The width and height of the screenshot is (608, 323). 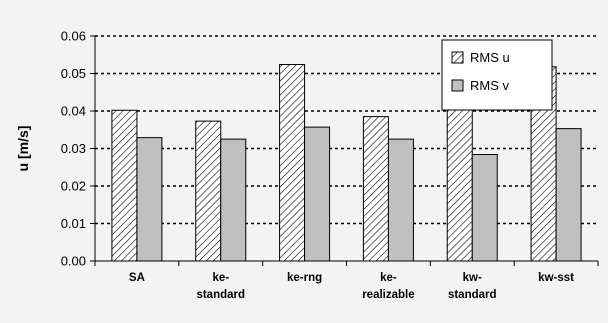 What do you see at coordinates (73, 36) in the screenshot?
I see `y-tick-label: 0.06` at bounding box center [73, 36].